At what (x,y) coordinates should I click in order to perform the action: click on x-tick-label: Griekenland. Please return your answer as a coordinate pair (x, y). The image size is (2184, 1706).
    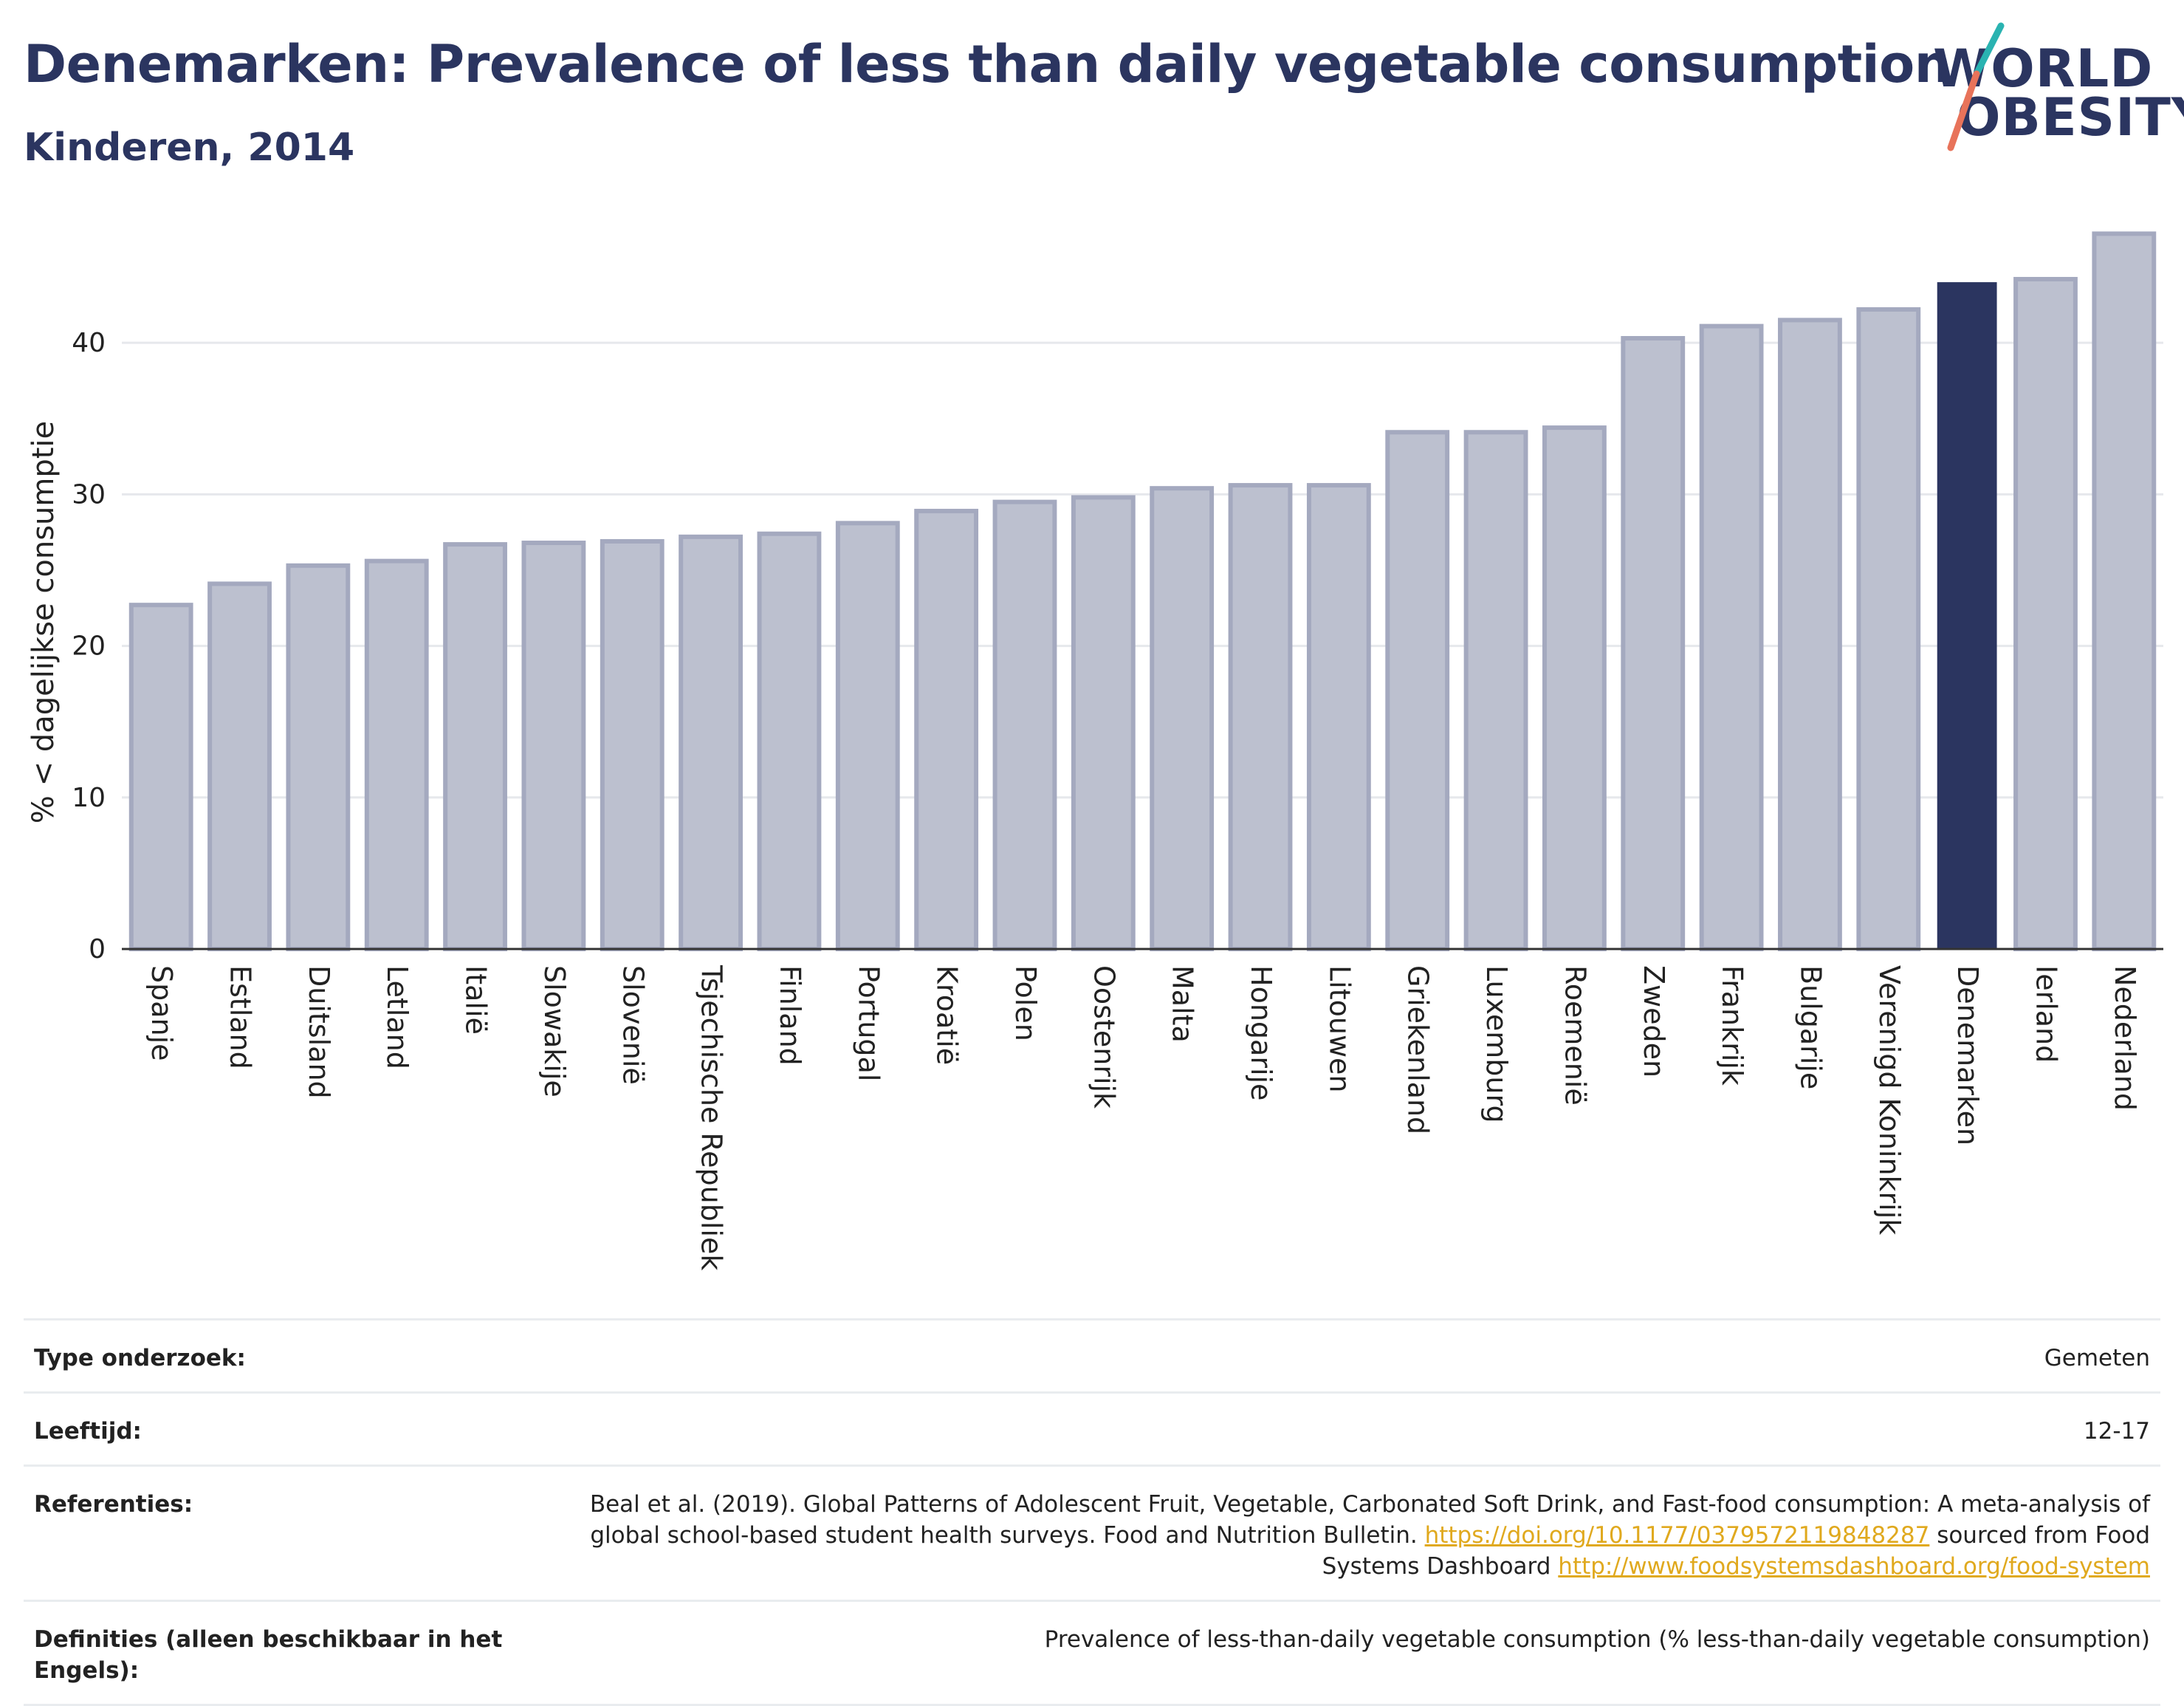
    Looking at the image, I should click on (1419, 1049).